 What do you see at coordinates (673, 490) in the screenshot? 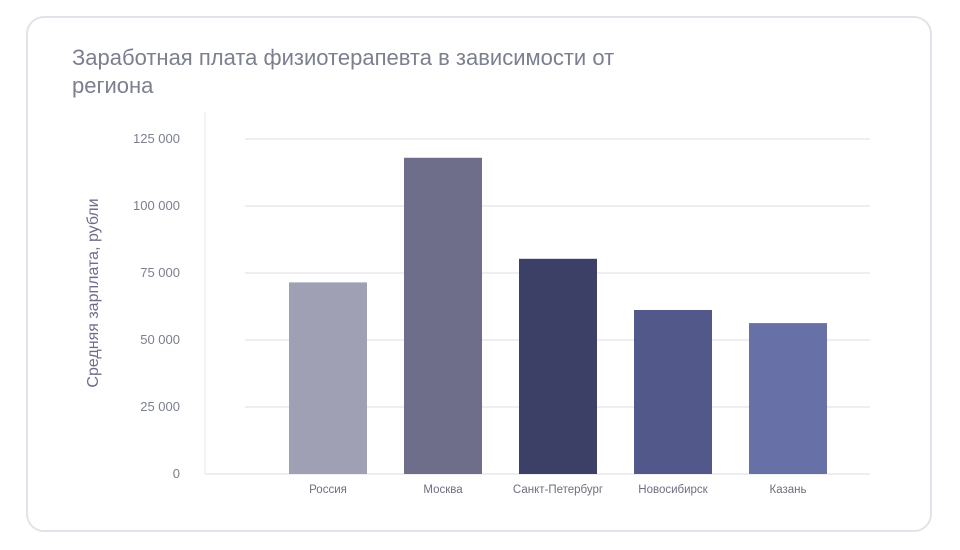
I see `x-tick-label: Новосибирск` at bounding box center [673, 490].